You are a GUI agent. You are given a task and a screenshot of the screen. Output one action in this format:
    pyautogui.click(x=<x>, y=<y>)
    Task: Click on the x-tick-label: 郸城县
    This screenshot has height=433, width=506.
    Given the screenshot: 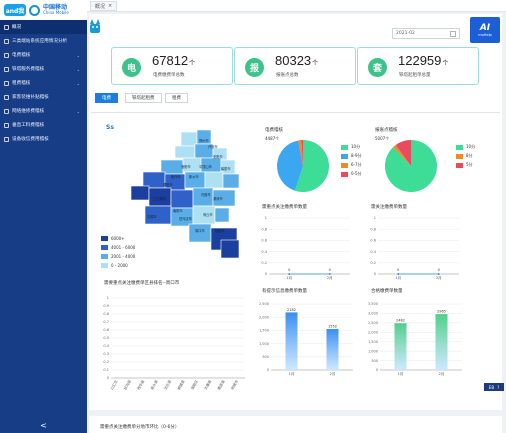 What is the action you would take?
    pyautogui.click(x=181, y=385)
    